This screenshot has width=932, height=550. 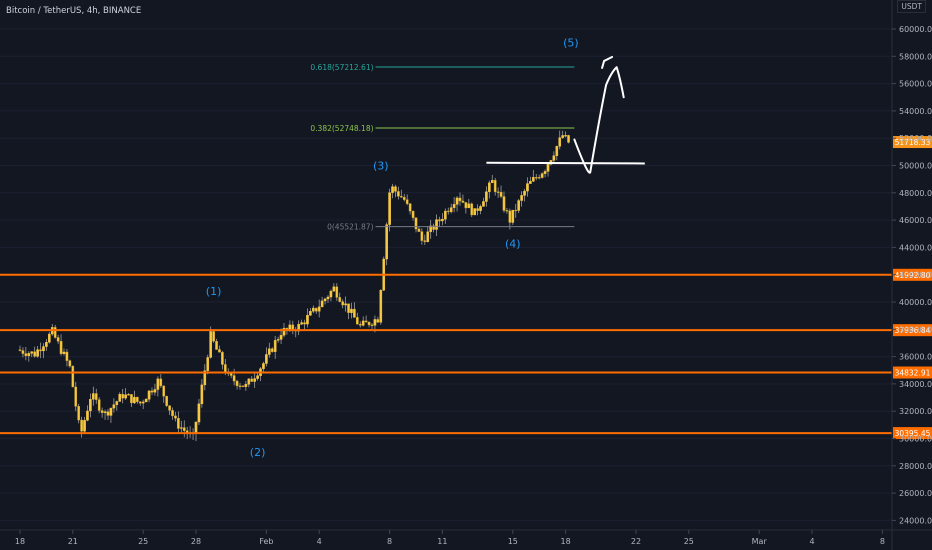 I want to click on x-tick-label: 25, so click(x=689, y=541).